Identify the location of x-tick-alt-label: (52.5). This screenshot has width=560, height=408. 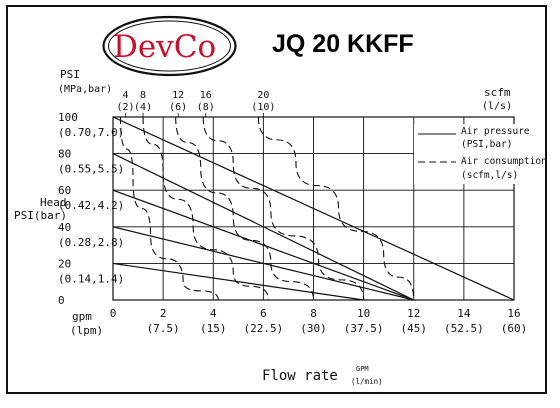
(464, 328).